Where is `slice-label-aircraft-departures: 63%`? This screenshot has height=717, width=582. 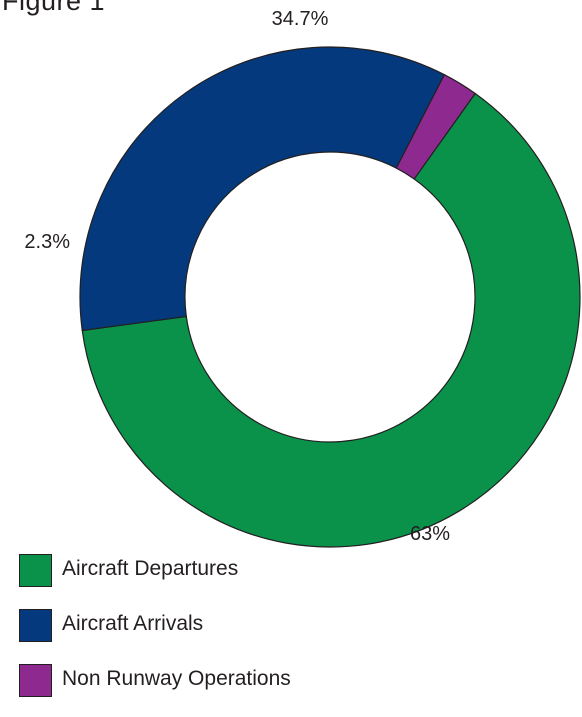
slice-label-aircraft-departures: 63% is located at coordinates (430, 534).